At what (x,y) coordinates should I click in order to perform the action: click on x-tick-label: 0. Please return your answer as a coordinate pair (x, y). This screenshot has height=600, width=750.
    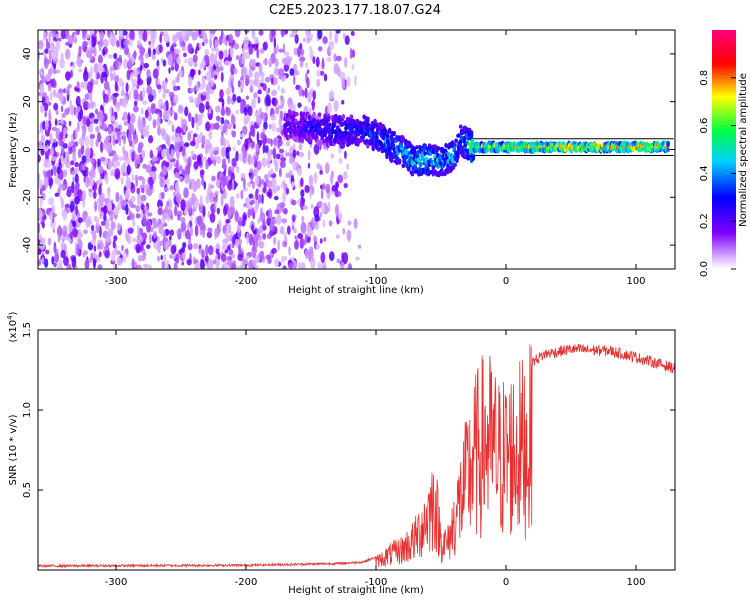
    Looking at the image, I should click on (506, 281).